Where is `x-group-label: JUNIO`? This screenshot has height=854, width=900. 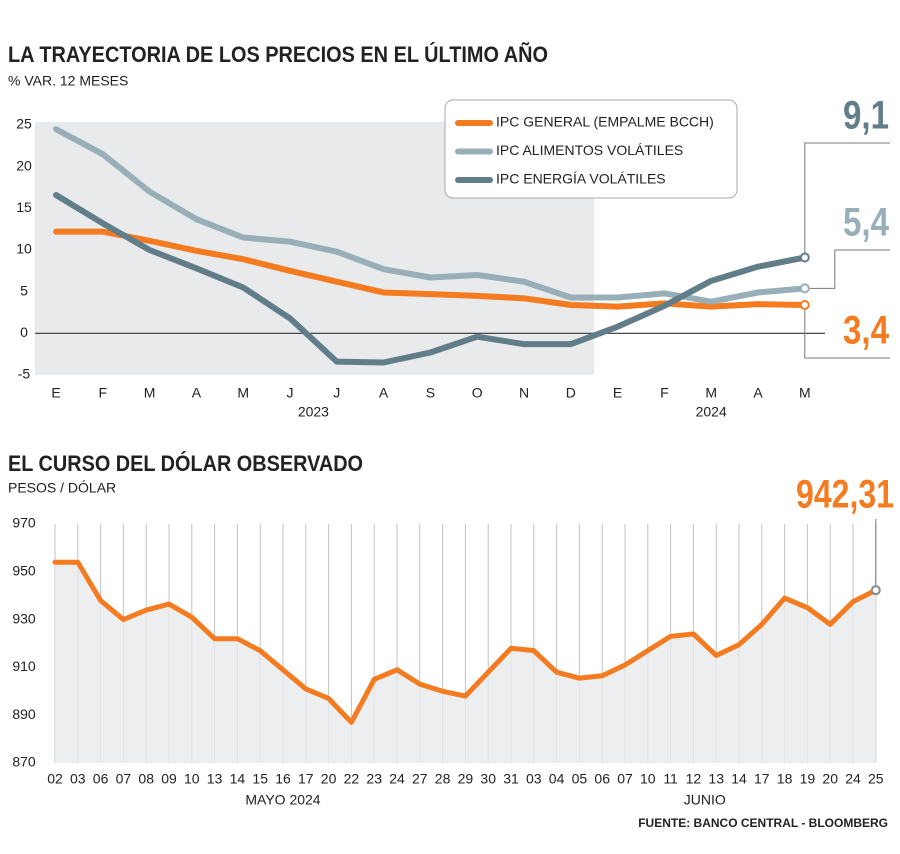
x-group-label: JUNIO is located at coordinates (705, 800).